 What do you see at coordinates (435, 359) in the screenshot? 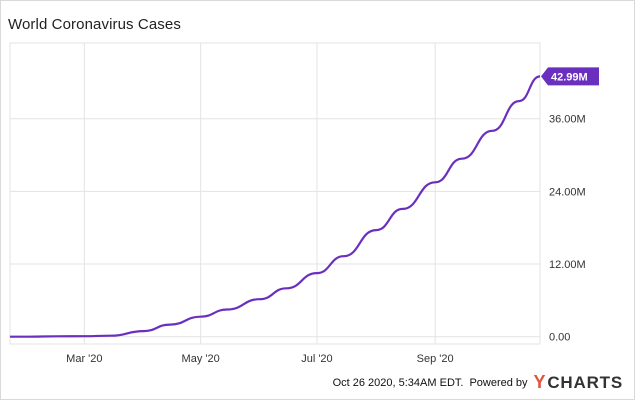
I see `x-tick-label: Sep '20` at bounding box center [435, 359].